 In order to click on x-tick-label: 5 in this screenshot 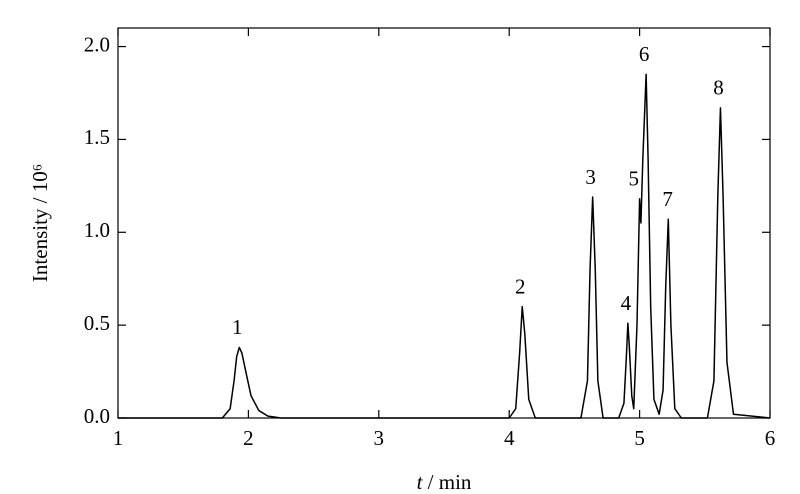, I will do `click(639, 438)`.